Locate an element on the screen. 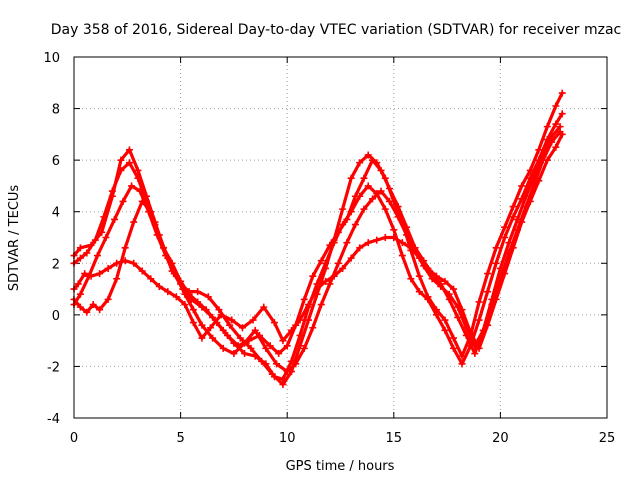 This screenshot has height=480, width=640. y-tick-label: -2 is located at coordinates (53, 367).